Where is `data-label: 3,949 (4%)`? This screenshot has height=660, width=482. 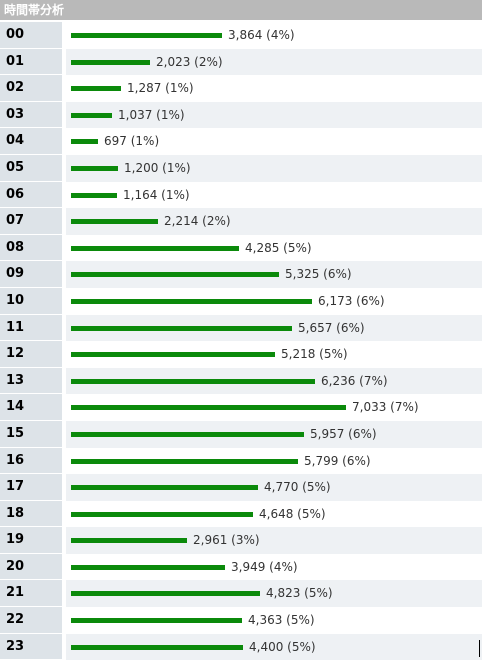
data-label: 3,949 (4%) is located at coordinates (264, 566).